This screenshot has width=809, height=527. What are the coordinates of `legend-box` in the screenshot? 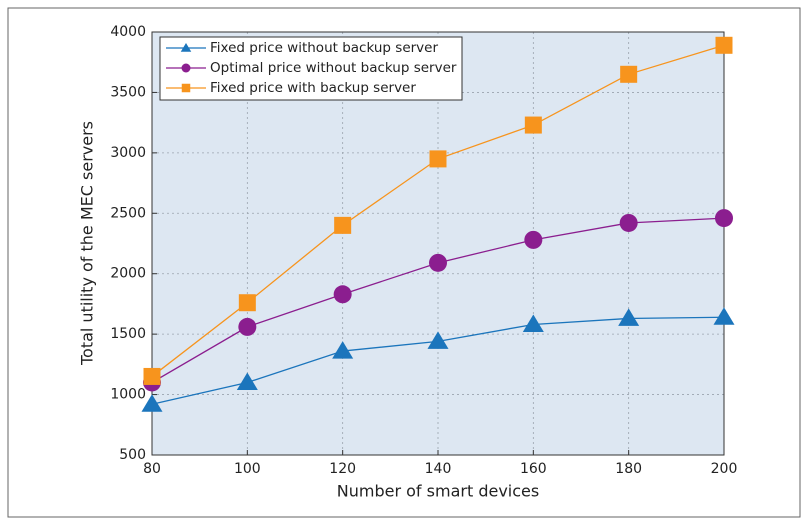 It's located at (311, 68).